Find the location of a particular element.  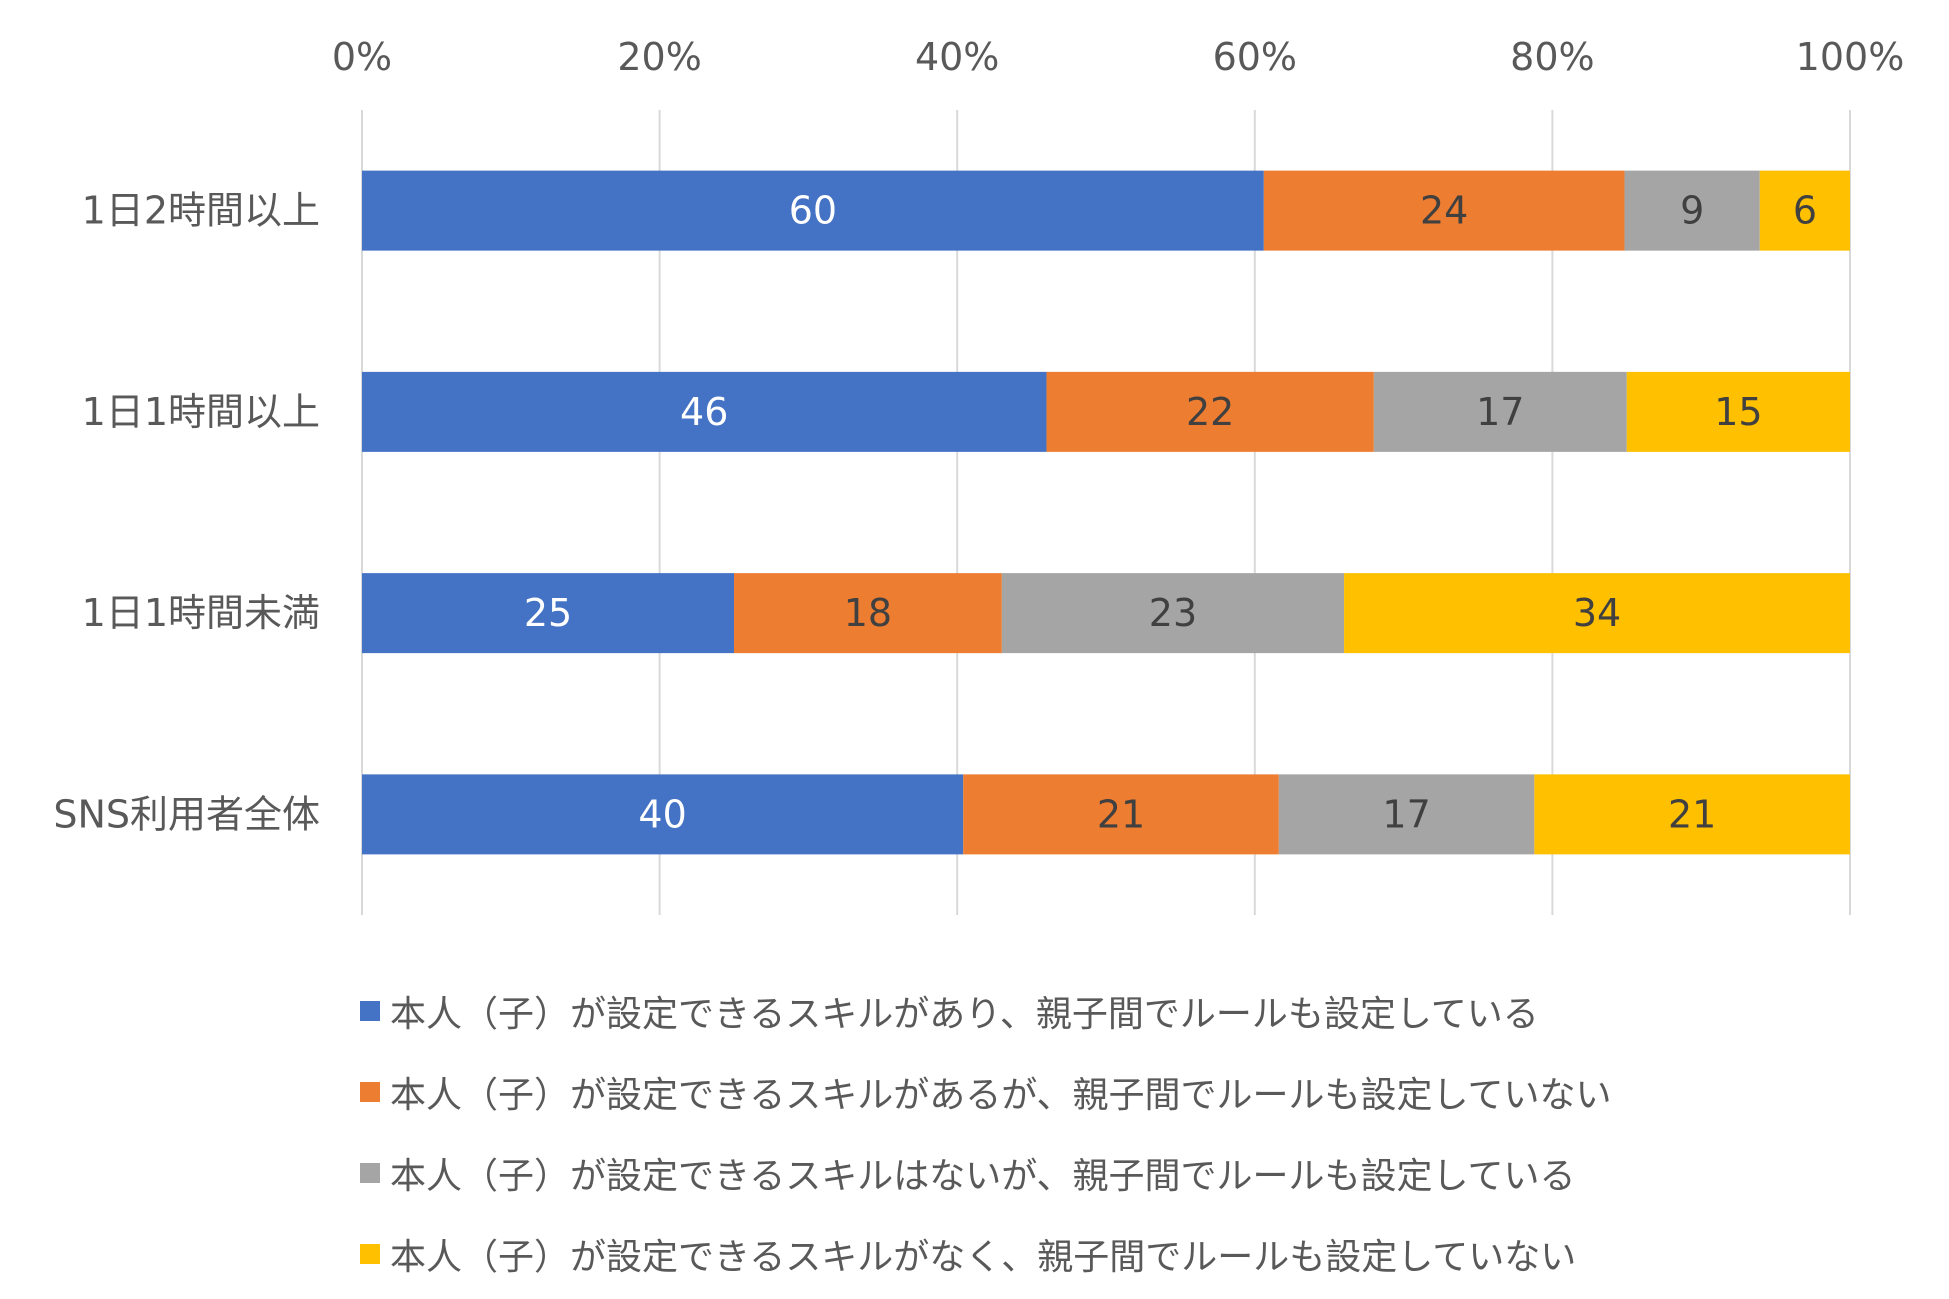

x-tick-label: 20% is located at coordinates (659, 57).